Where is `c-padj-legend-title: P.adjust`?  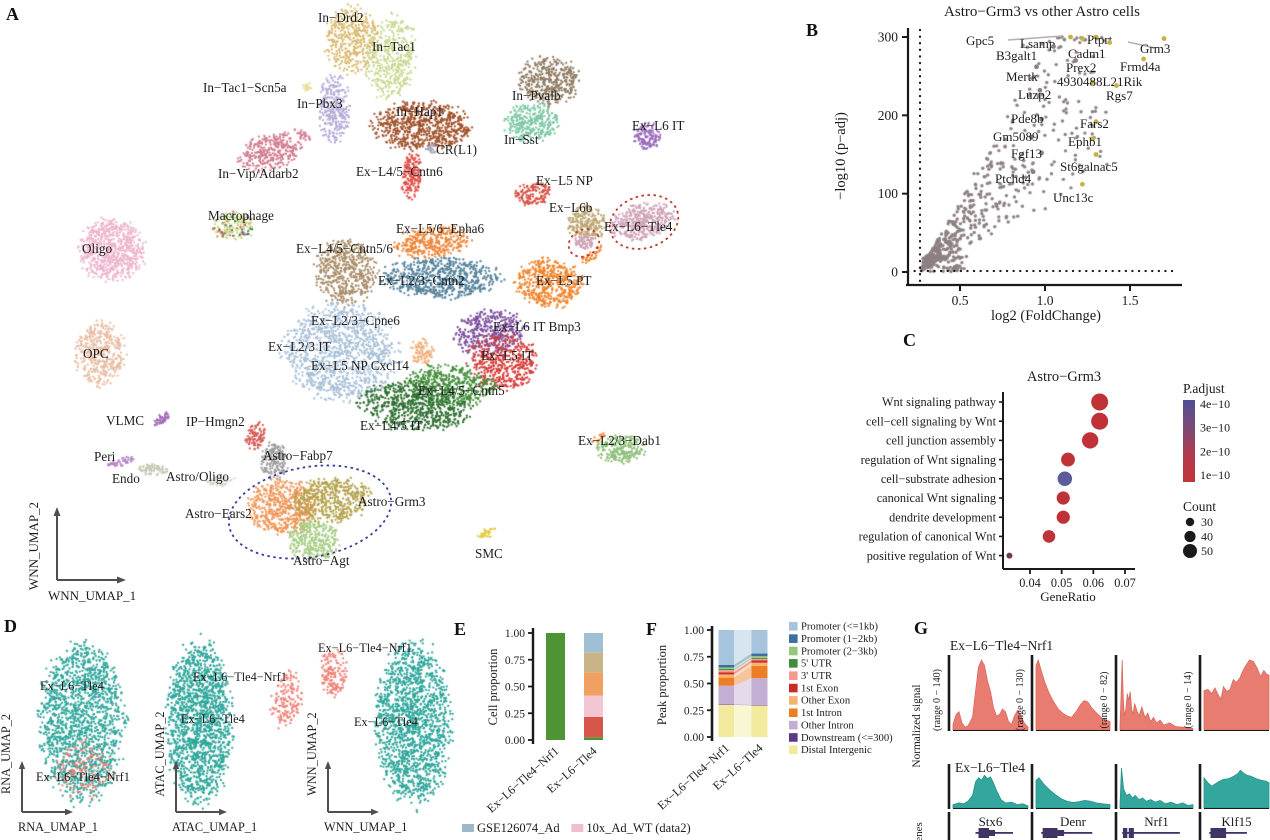 c-padj-legend-title: P.adjust is located at coordinates (1204, 388).